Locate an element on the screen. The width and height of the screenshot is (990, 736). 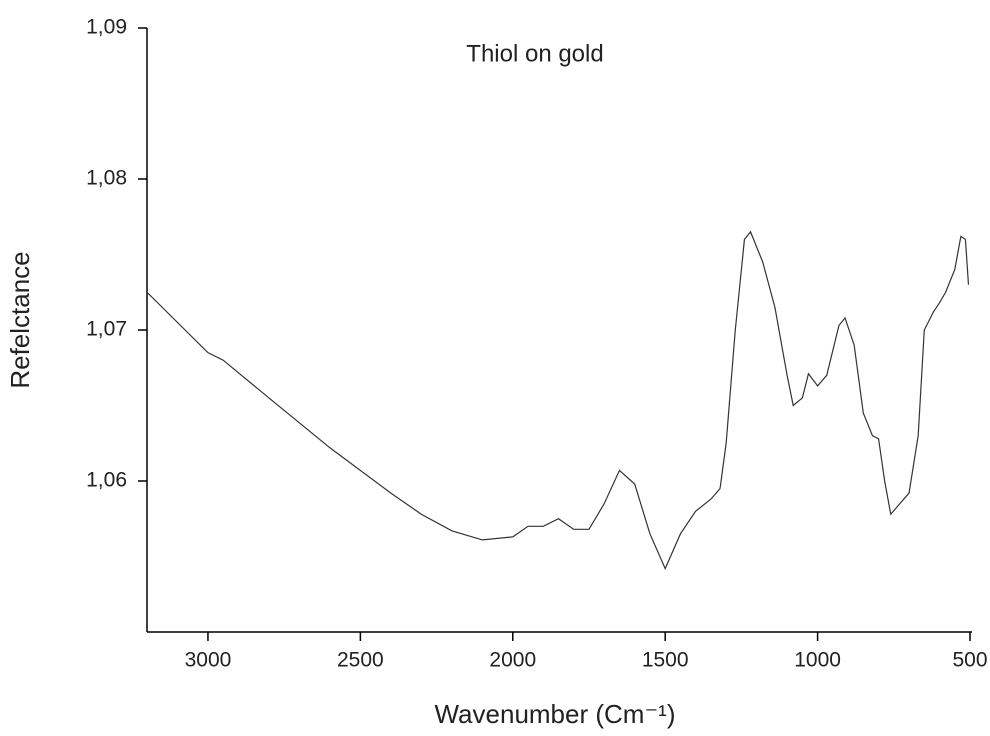
y-tick-label: 1,07 is located at coordinates (106, 329).